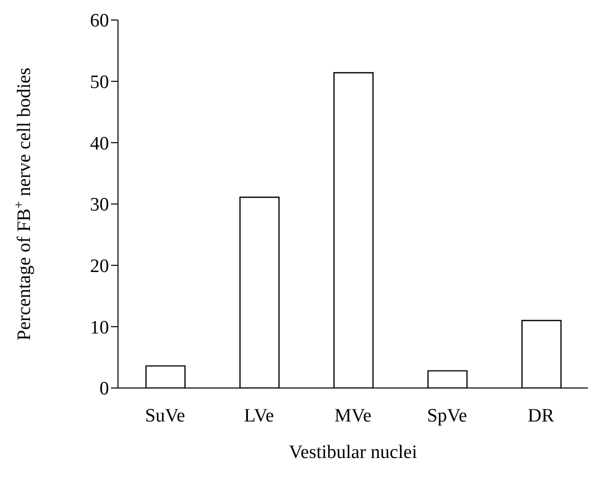 The image size is (595, 490). What do you see at coordinates (99, 143) in the screenshot?
I see `y-tick-label: 40` at bounding box center [99, 143].